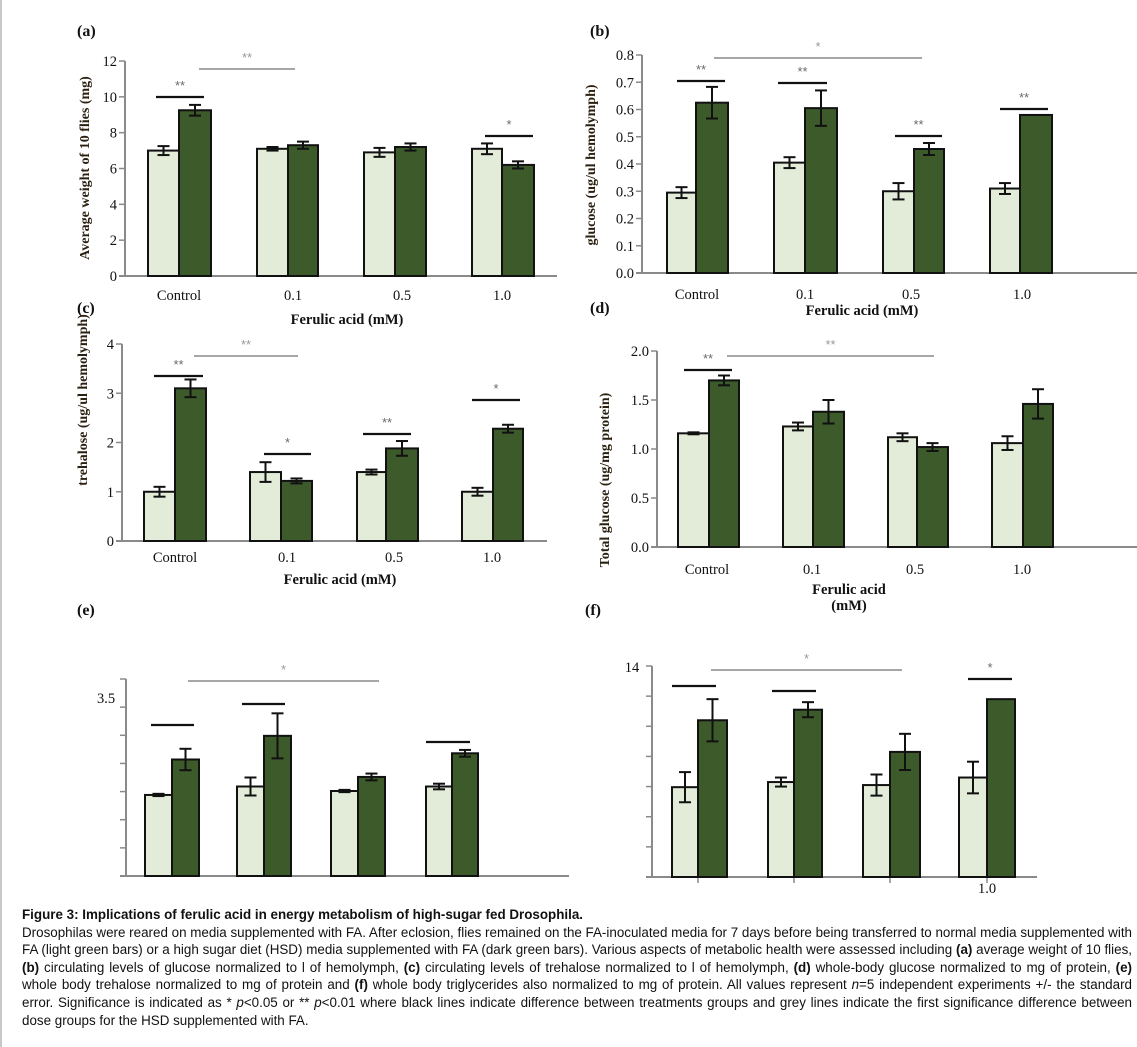 Image resolution: width=1137 pixels, height=1047 pixels. I want to click on y-tick-label: 3.5, so click(106, 699).